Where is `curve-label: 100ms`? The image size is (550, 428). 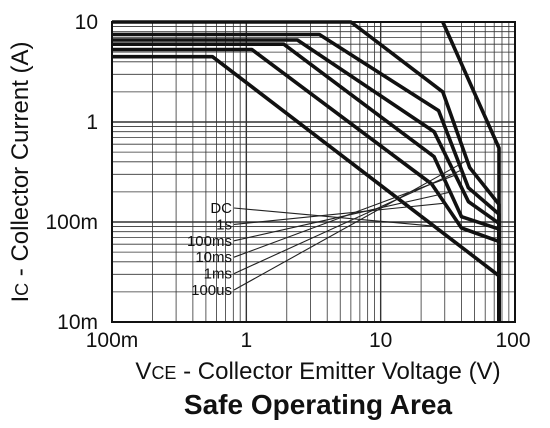 curve-label: 100ms is located at coordinates (209, 241).